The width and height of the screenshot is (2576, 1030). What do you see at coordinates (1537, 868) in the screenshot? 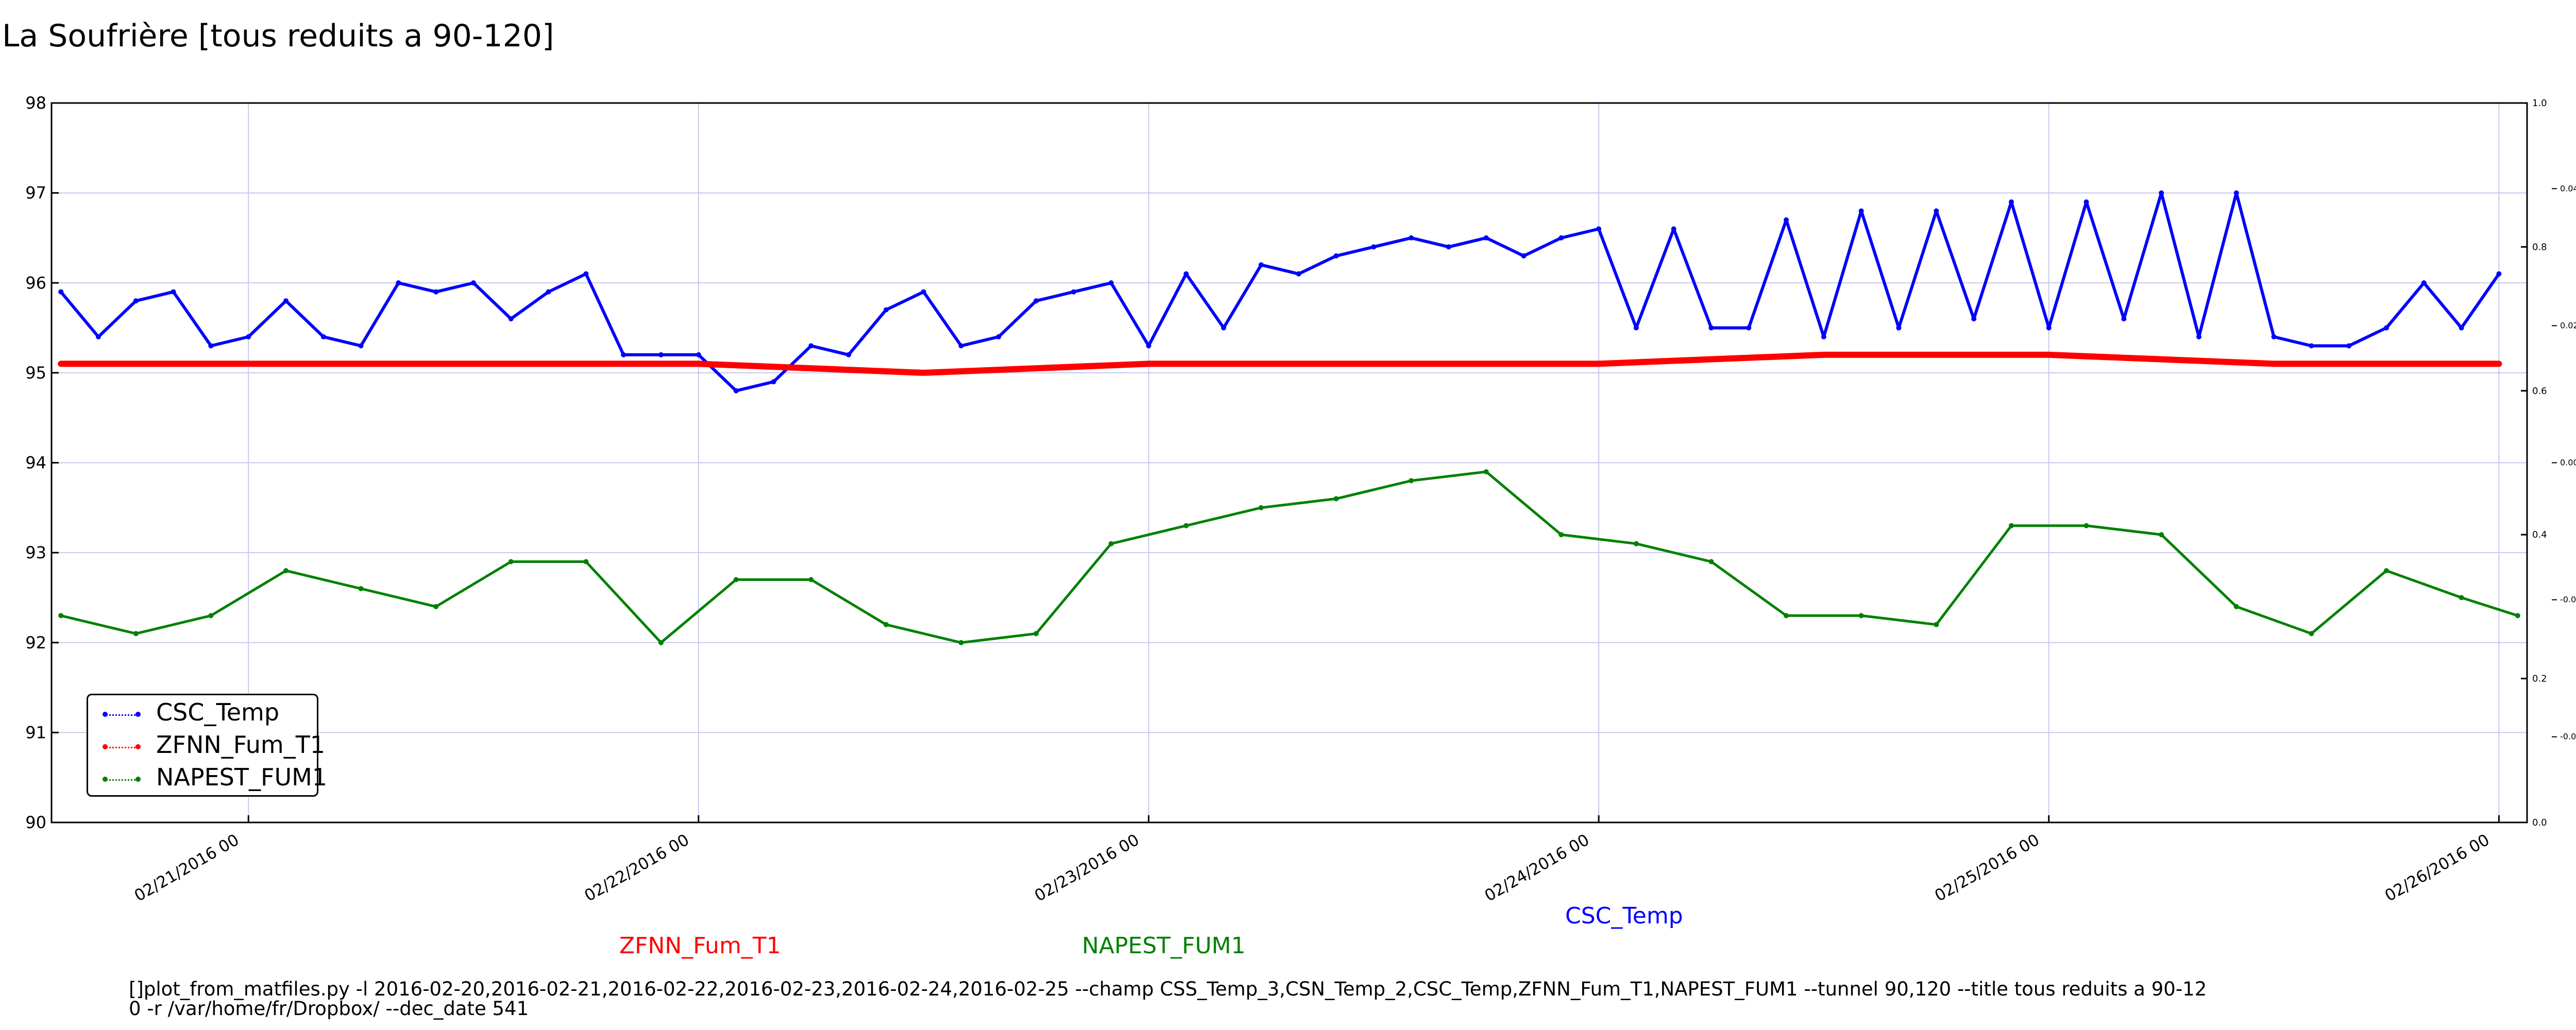
I see `x-tick-label: 02/24/2016 00` at bounding box center [1537, 868].